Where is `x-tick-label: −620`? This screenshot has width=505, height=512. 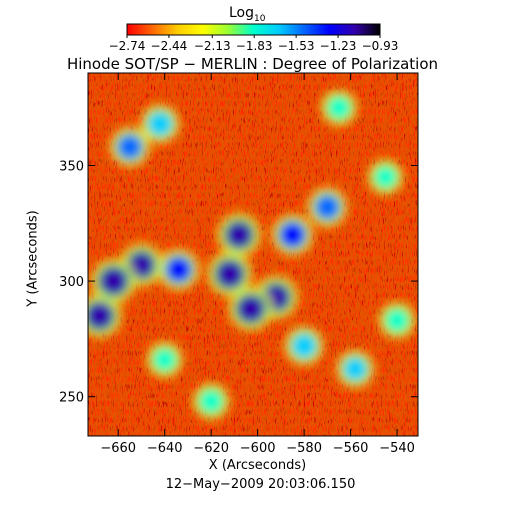
x-tick-label: −620 is located at coordinates (211, 448).